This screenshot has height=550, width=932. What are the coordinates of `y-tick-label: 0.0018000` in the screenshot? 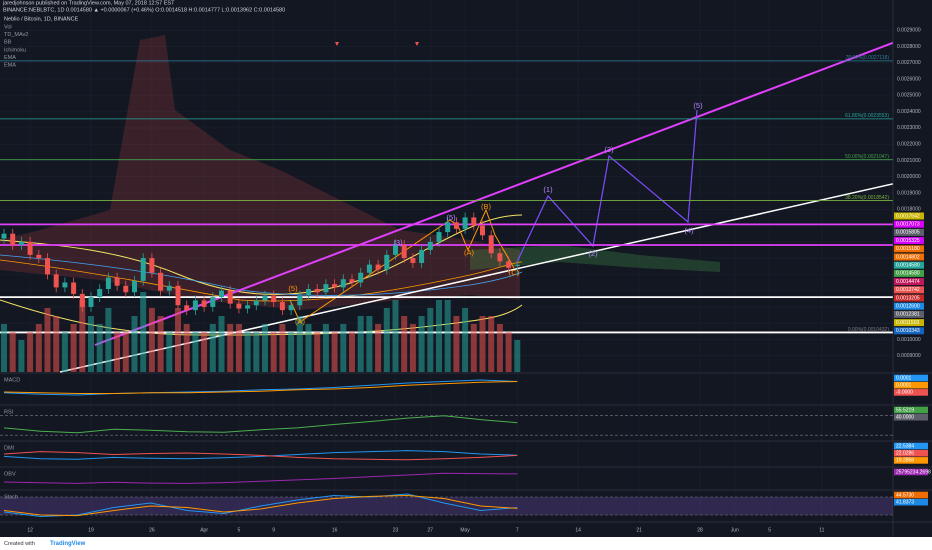 It's located at (909, 210).